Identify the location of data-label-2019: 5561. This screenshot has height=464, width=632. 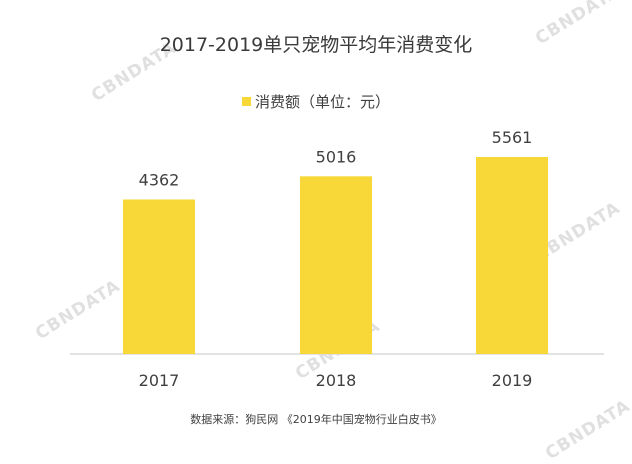
(512, 137).